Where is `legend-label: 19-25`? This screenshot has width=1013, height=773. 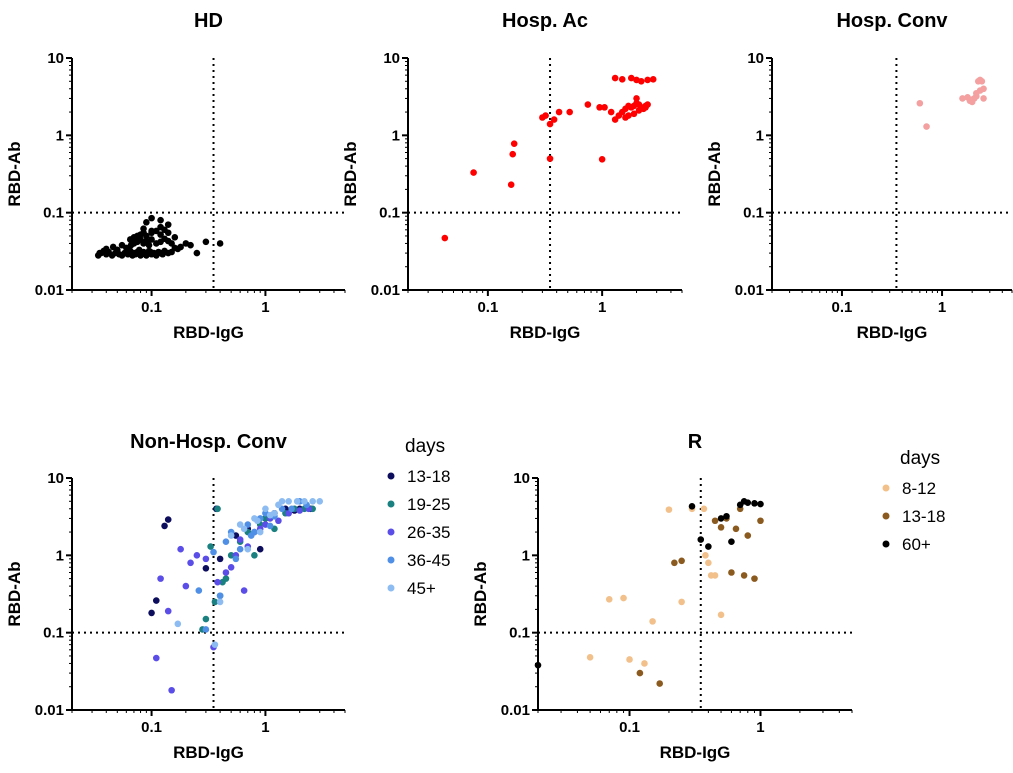
legend-label: 19-25 is located at coordinates (428, 504).